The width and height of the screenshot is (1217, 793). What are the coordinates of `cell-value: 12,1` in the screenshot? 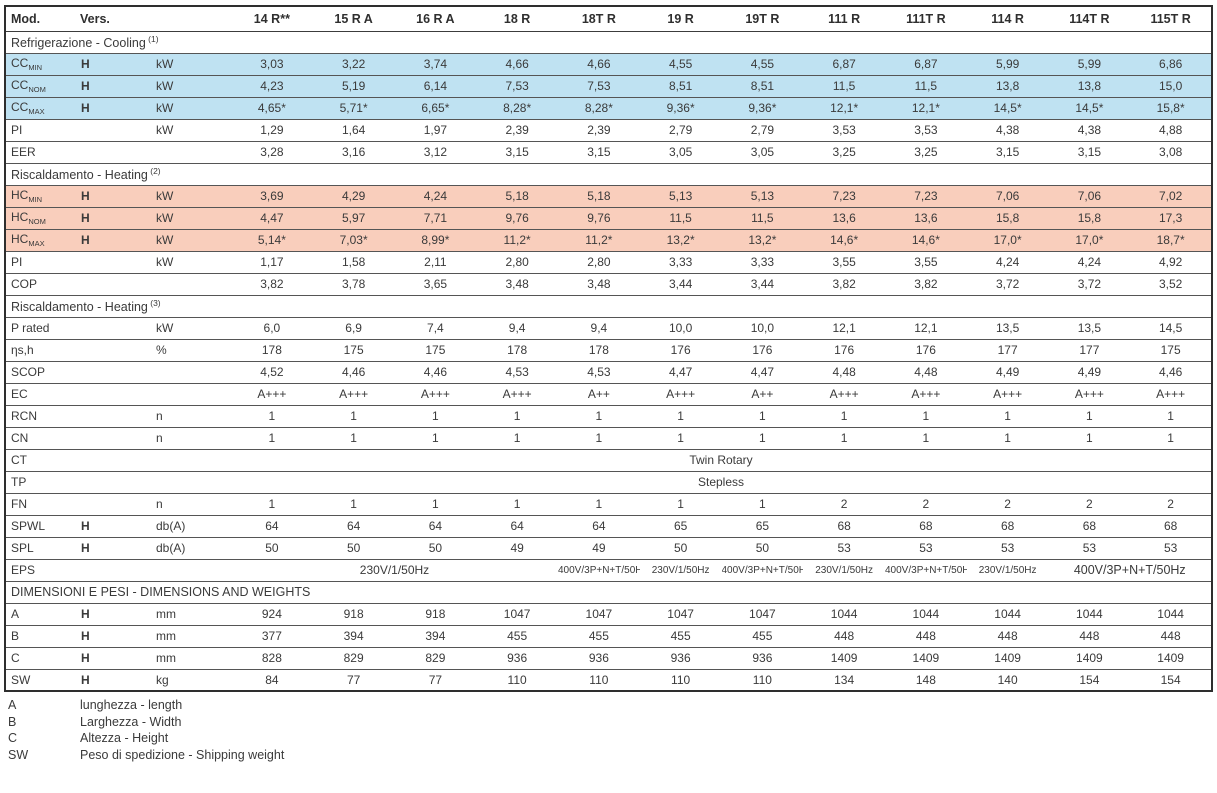 It's located at (926, 328).